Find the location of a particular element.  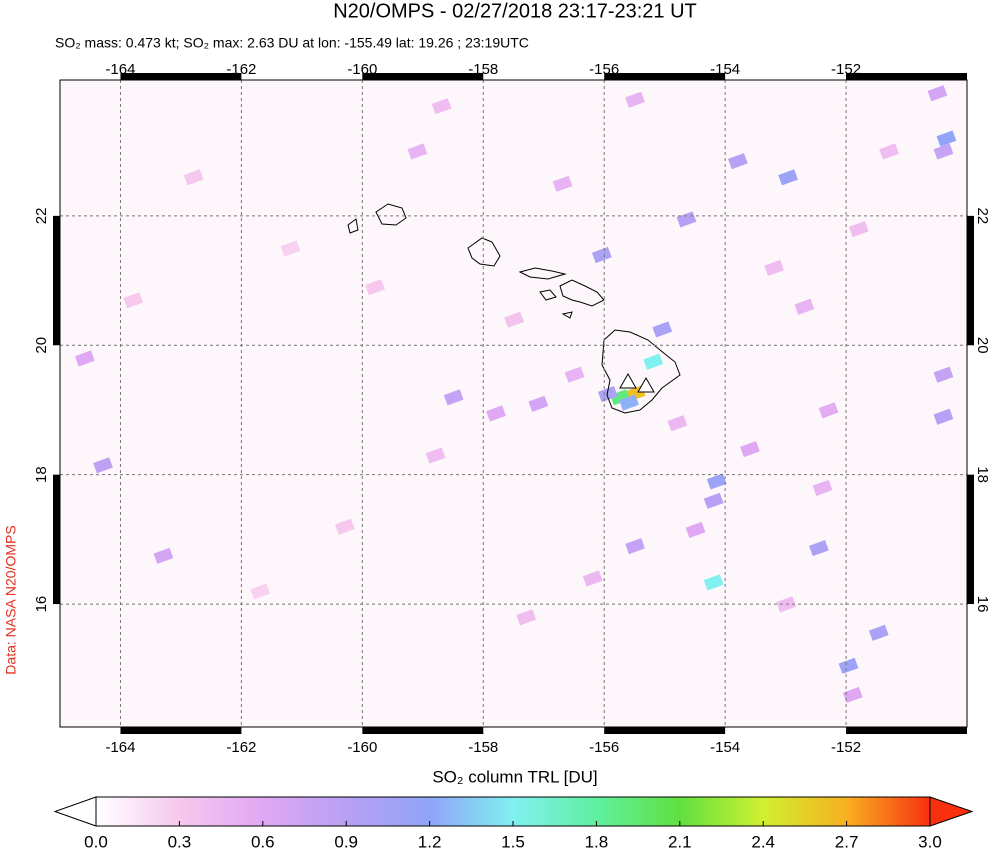

colorbar-tick-label: 2.1 is located at coordinates (680, 841).